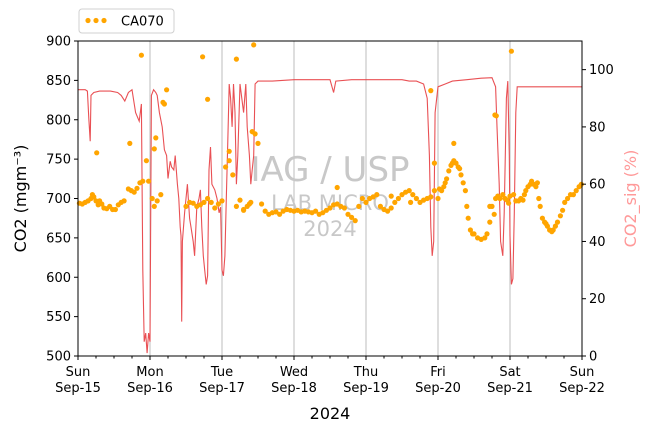 The image size is (653, 433). I want to click on x-tick-label-date: Sep-18, so click(294, 388).